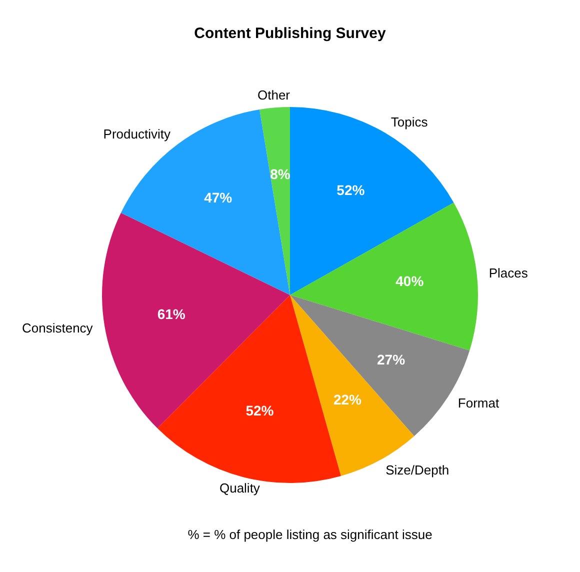 This screenshot has height=572, width=580. I want to click on data-label: 8%, so click(280, 174).